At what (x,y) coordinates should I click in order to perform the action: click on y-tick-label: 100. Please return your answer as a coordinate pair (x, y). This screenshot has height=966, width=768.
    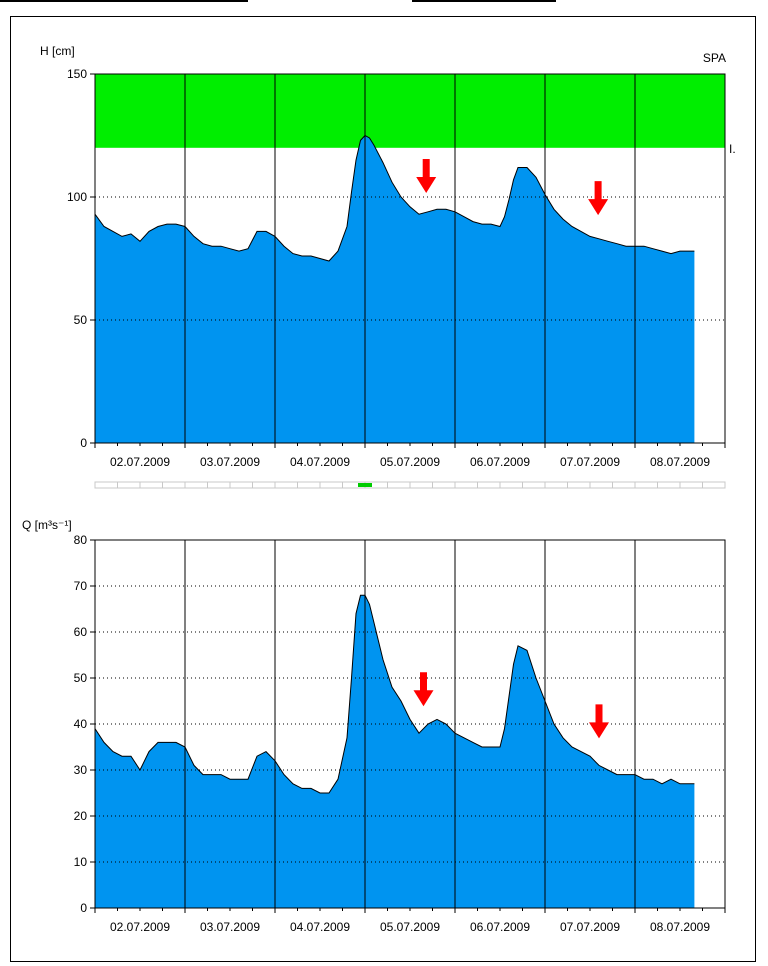
    Looking at the image, I should click on (77, 197).